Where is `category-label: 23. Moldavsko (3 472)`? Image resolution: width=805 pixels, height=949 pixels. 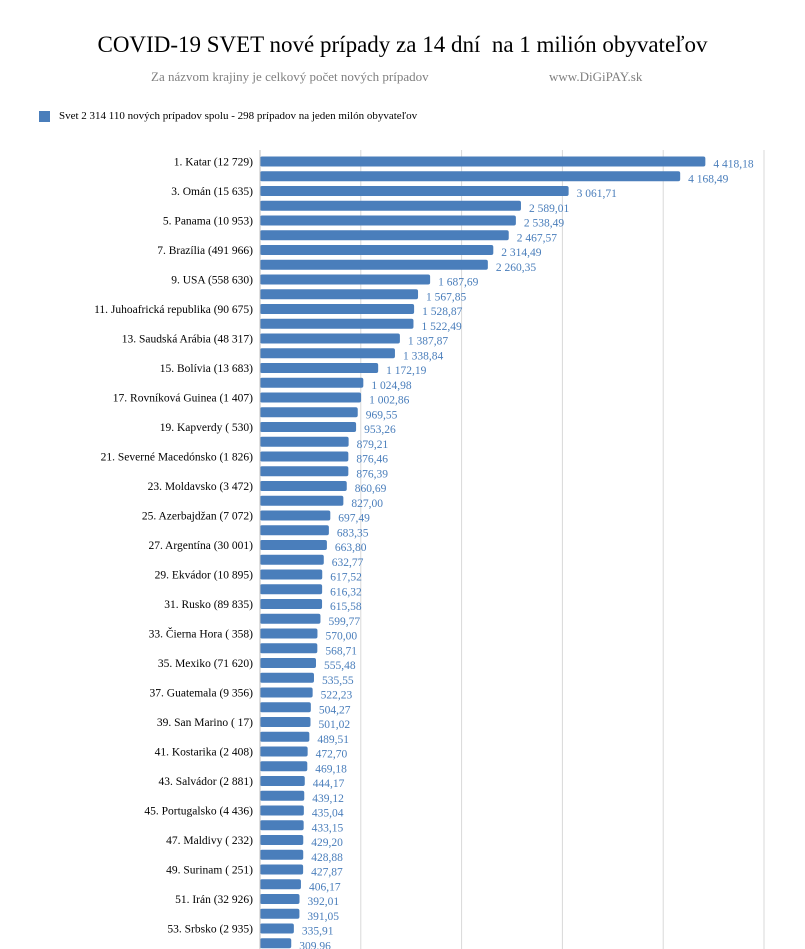
category-label: 23. Moldavsko (3 472) is located at coordinates (201, 487).